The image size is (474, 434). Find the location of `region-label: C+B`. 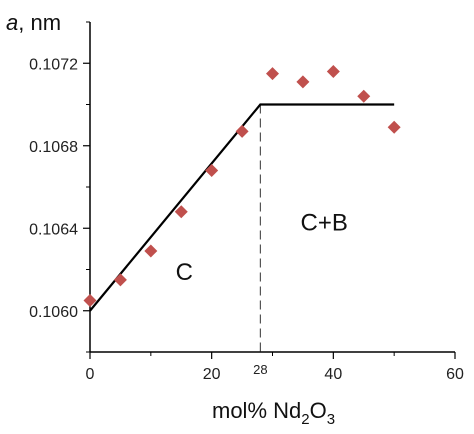

region-label: C+B is located at coordinates (324, 222).